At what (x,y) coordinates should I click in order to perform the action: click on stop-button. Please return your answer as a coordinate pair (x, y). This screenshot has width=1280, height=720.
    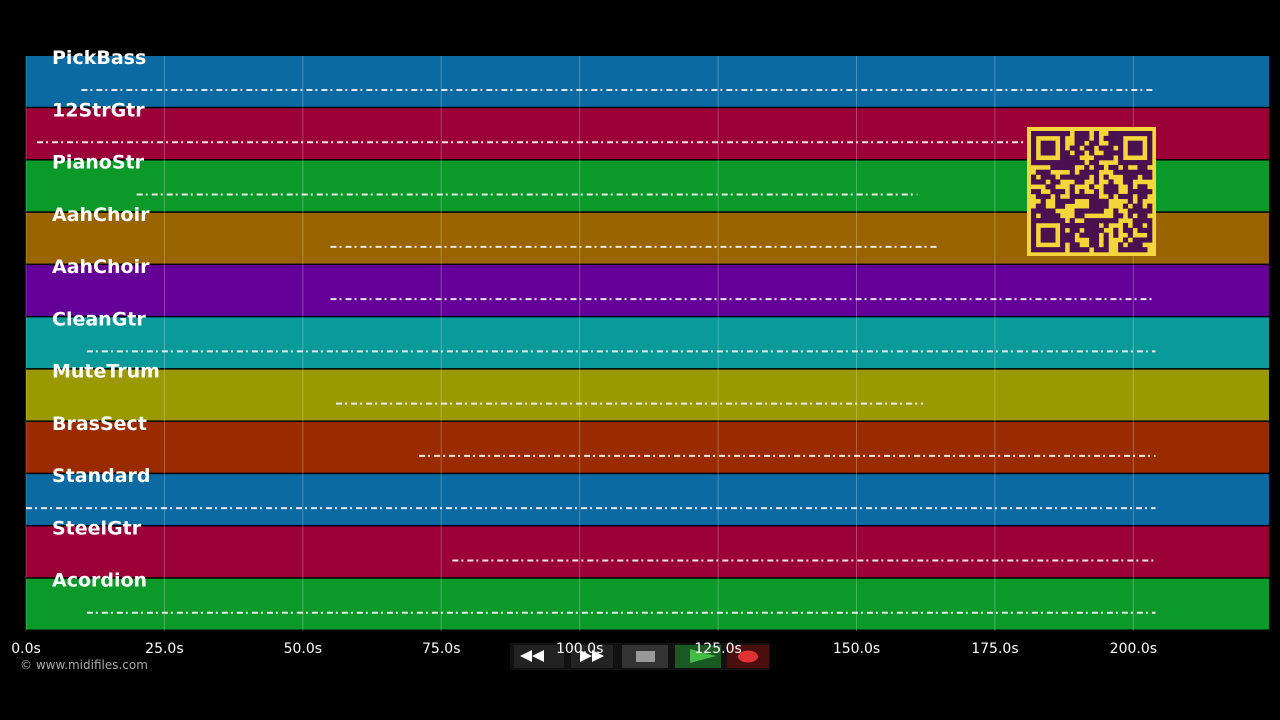
    Looking at the image, I should click on (645, 656).